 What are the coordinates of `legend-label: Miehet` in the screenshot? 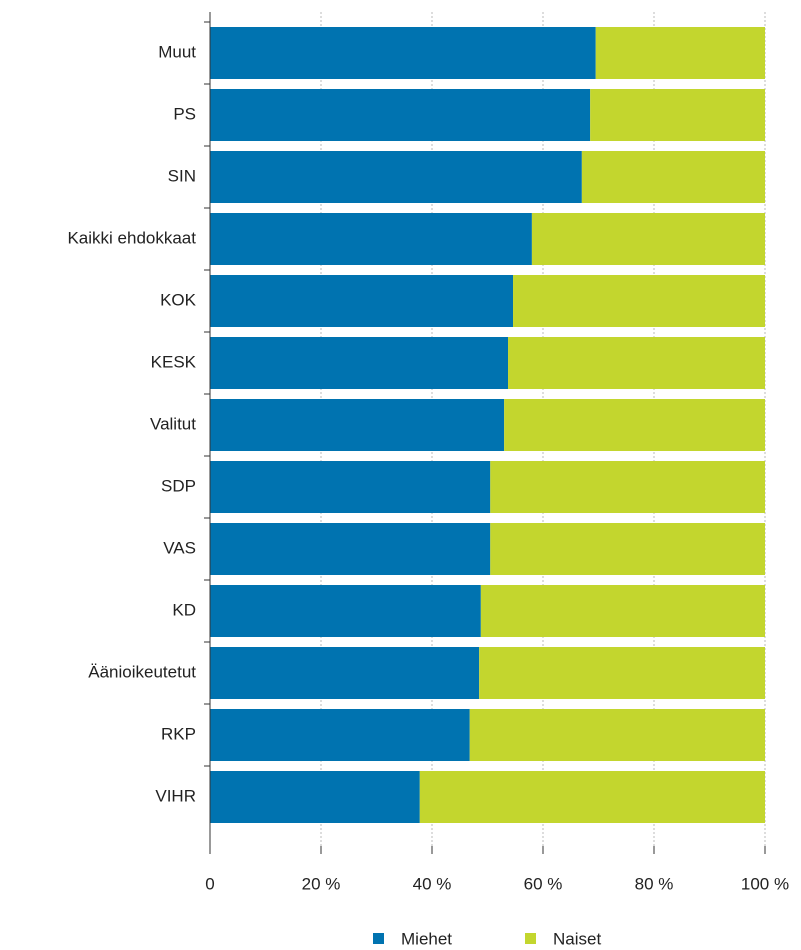 It's located at (426, 938).